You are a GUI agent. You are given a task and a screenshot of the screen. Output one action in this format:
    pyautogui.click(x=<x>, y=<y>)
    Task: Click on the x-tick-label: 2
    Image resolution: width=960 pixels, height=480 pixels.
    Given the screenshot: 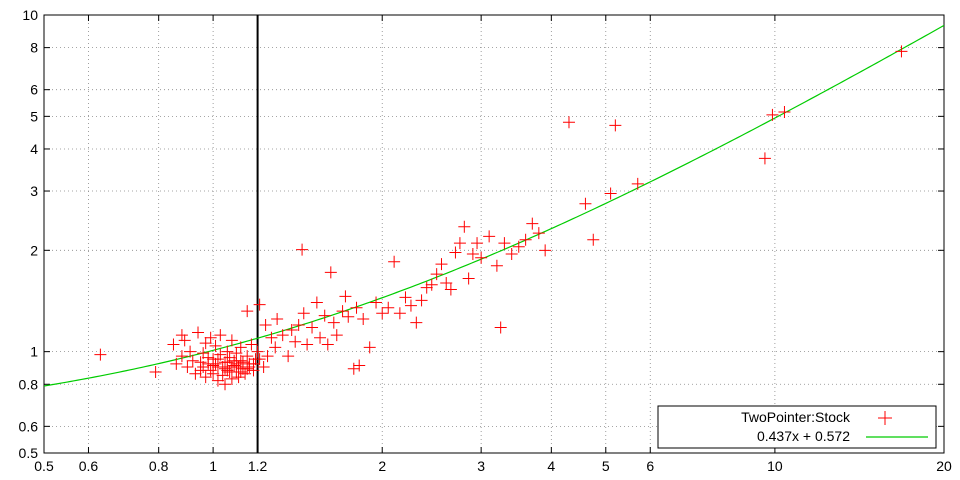 What is the action you would take?
    pyautogui.click(x=382, y=466)
    